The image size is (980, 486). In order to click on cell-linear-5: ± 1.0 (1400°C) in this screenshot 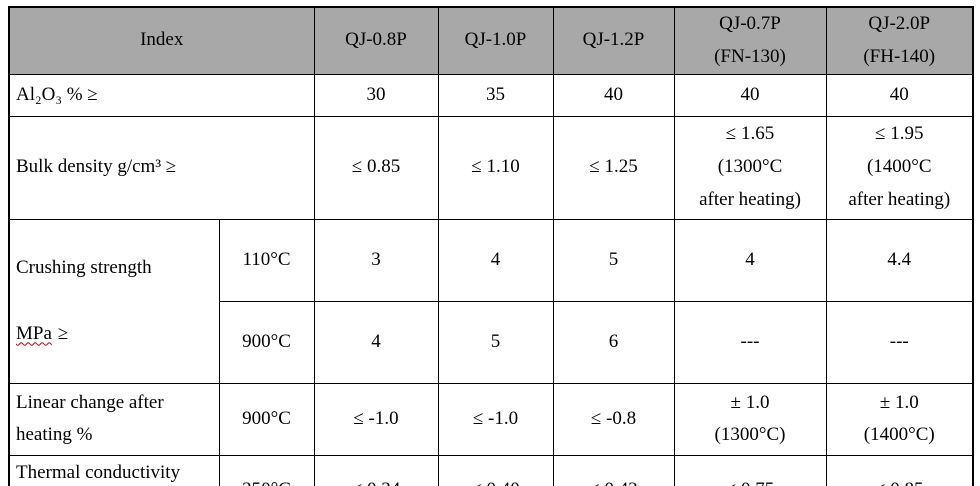, I will do `click(899, 419)`.